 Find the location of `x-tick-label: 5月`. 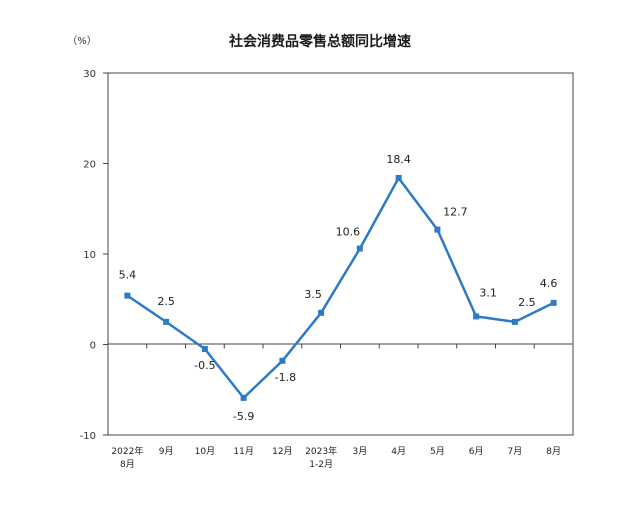

x-tick-label: 5月 is located at coordinates (437, 451).